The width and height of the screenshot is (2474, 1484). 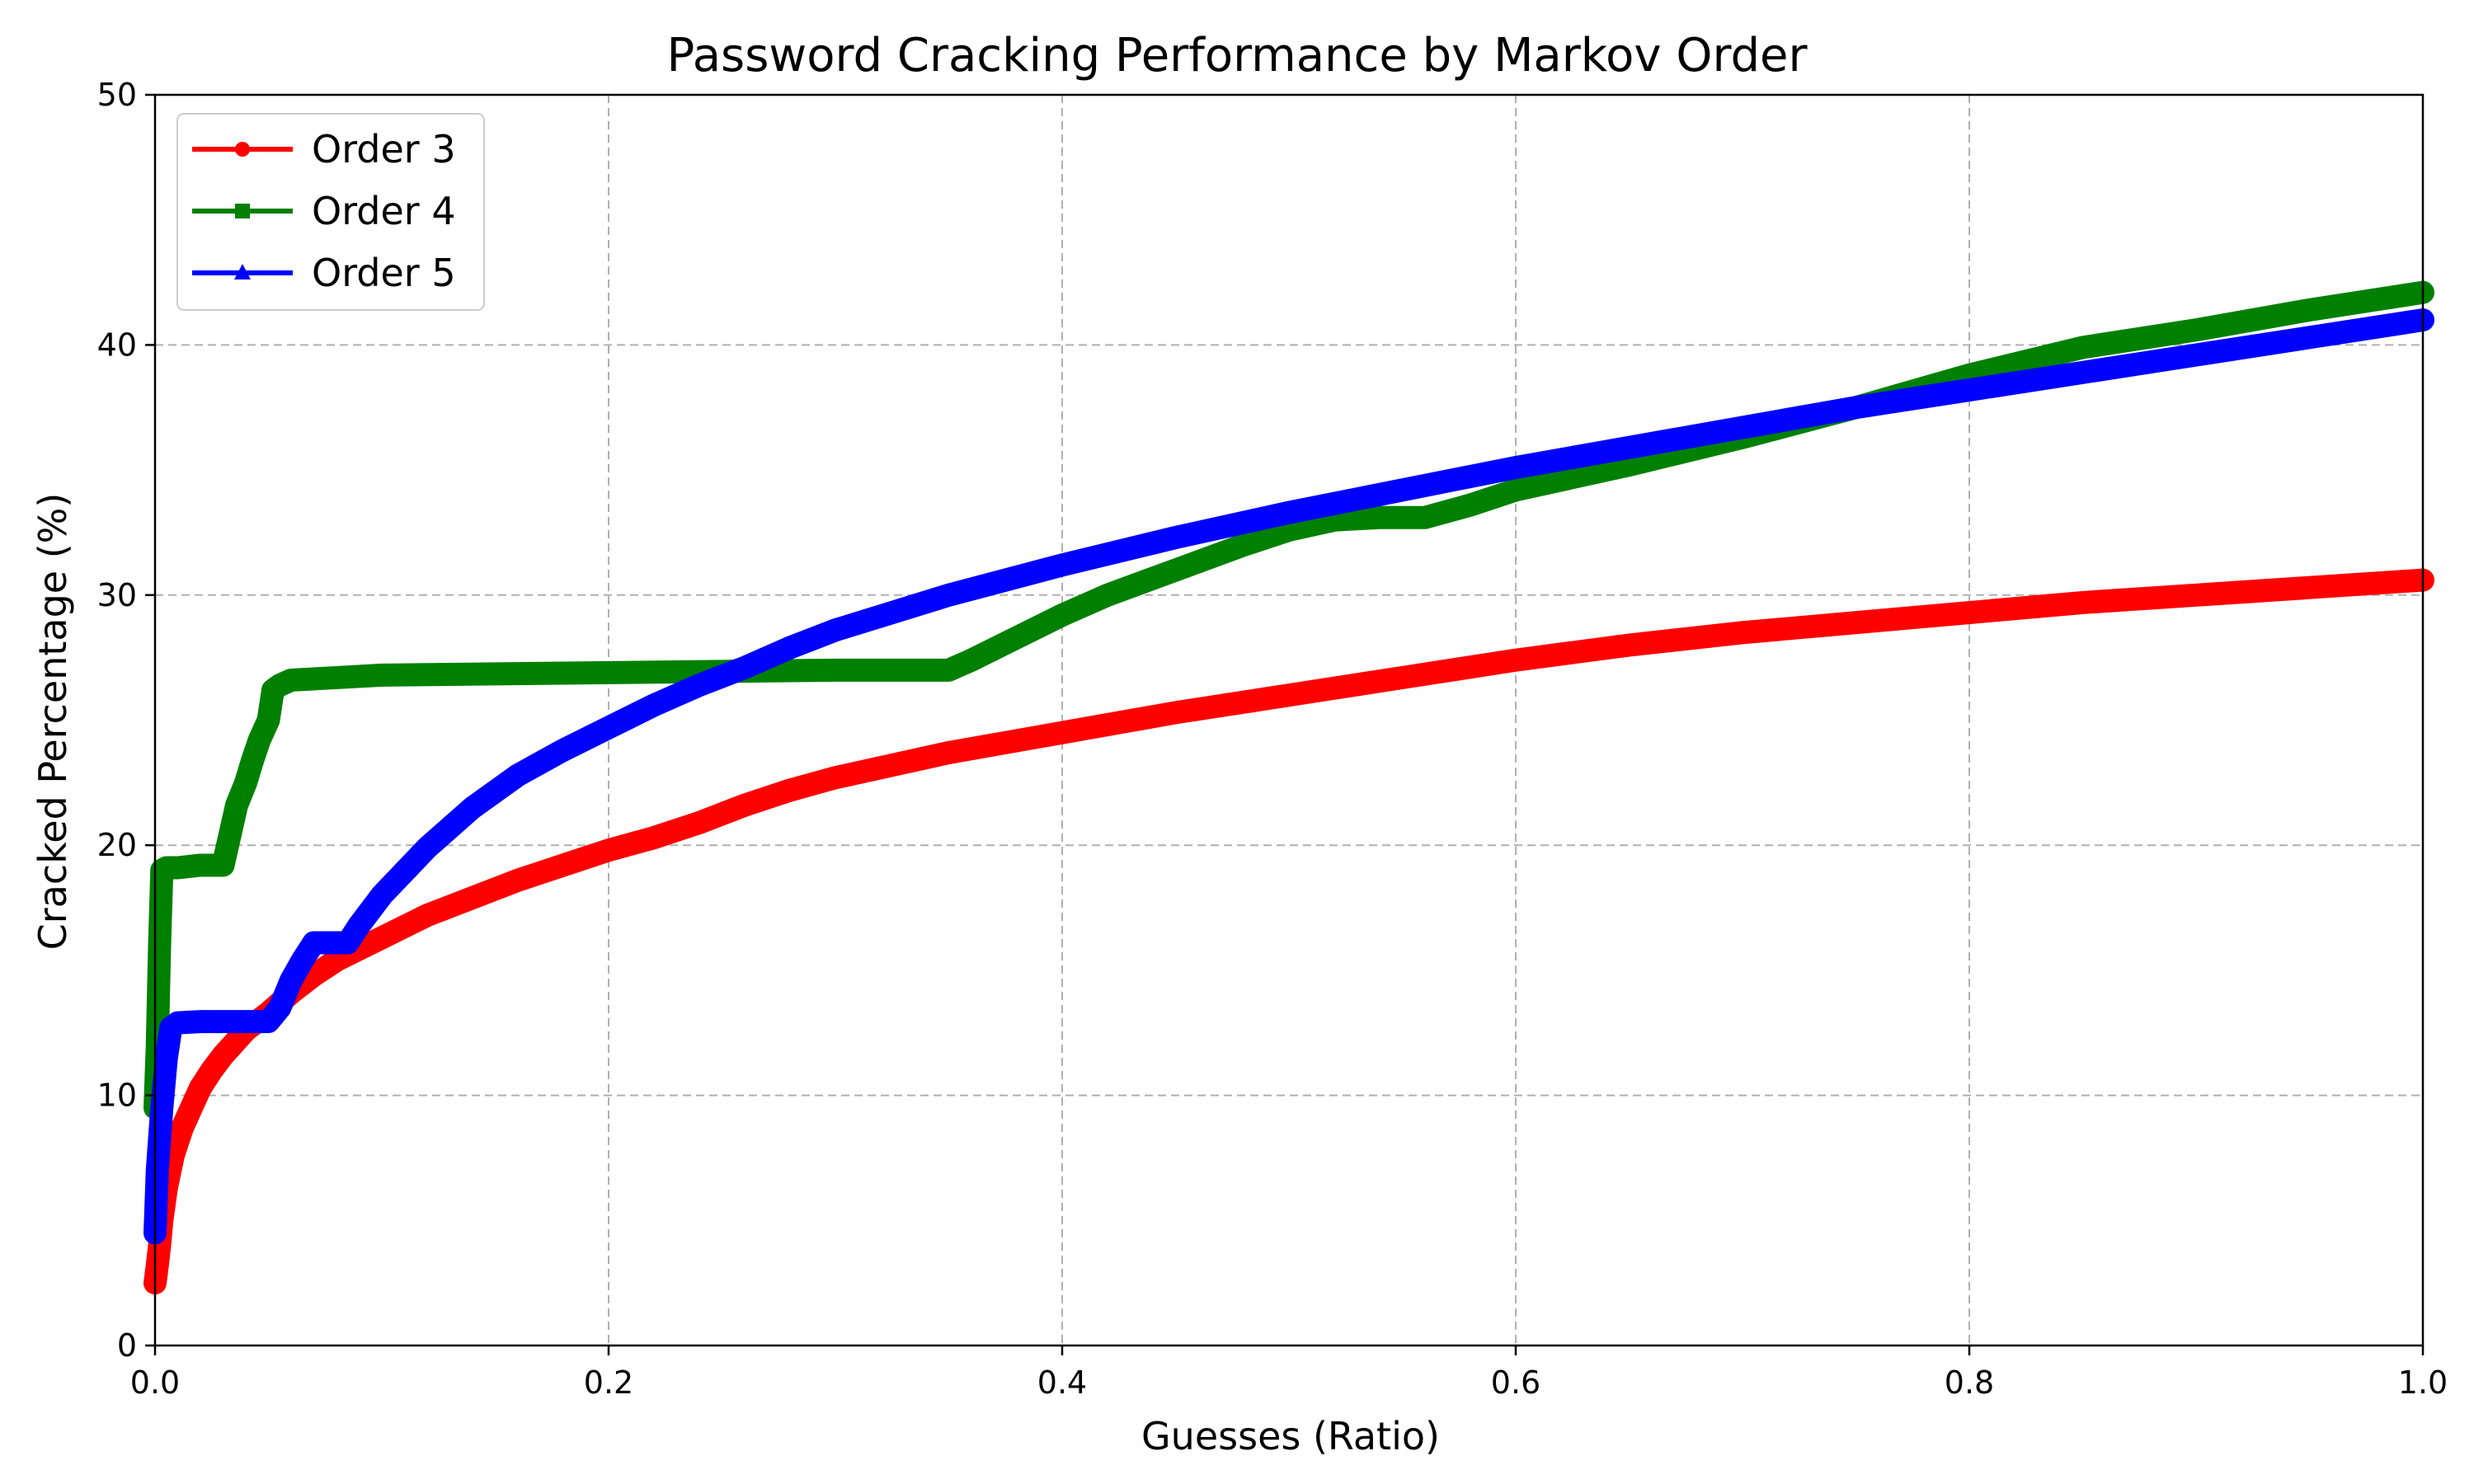 What do you see at coordinates (53, 722) in the screenshot?
I see `y-axis-label: Cracked Percentage (%)` at bounding box center [53, 722].